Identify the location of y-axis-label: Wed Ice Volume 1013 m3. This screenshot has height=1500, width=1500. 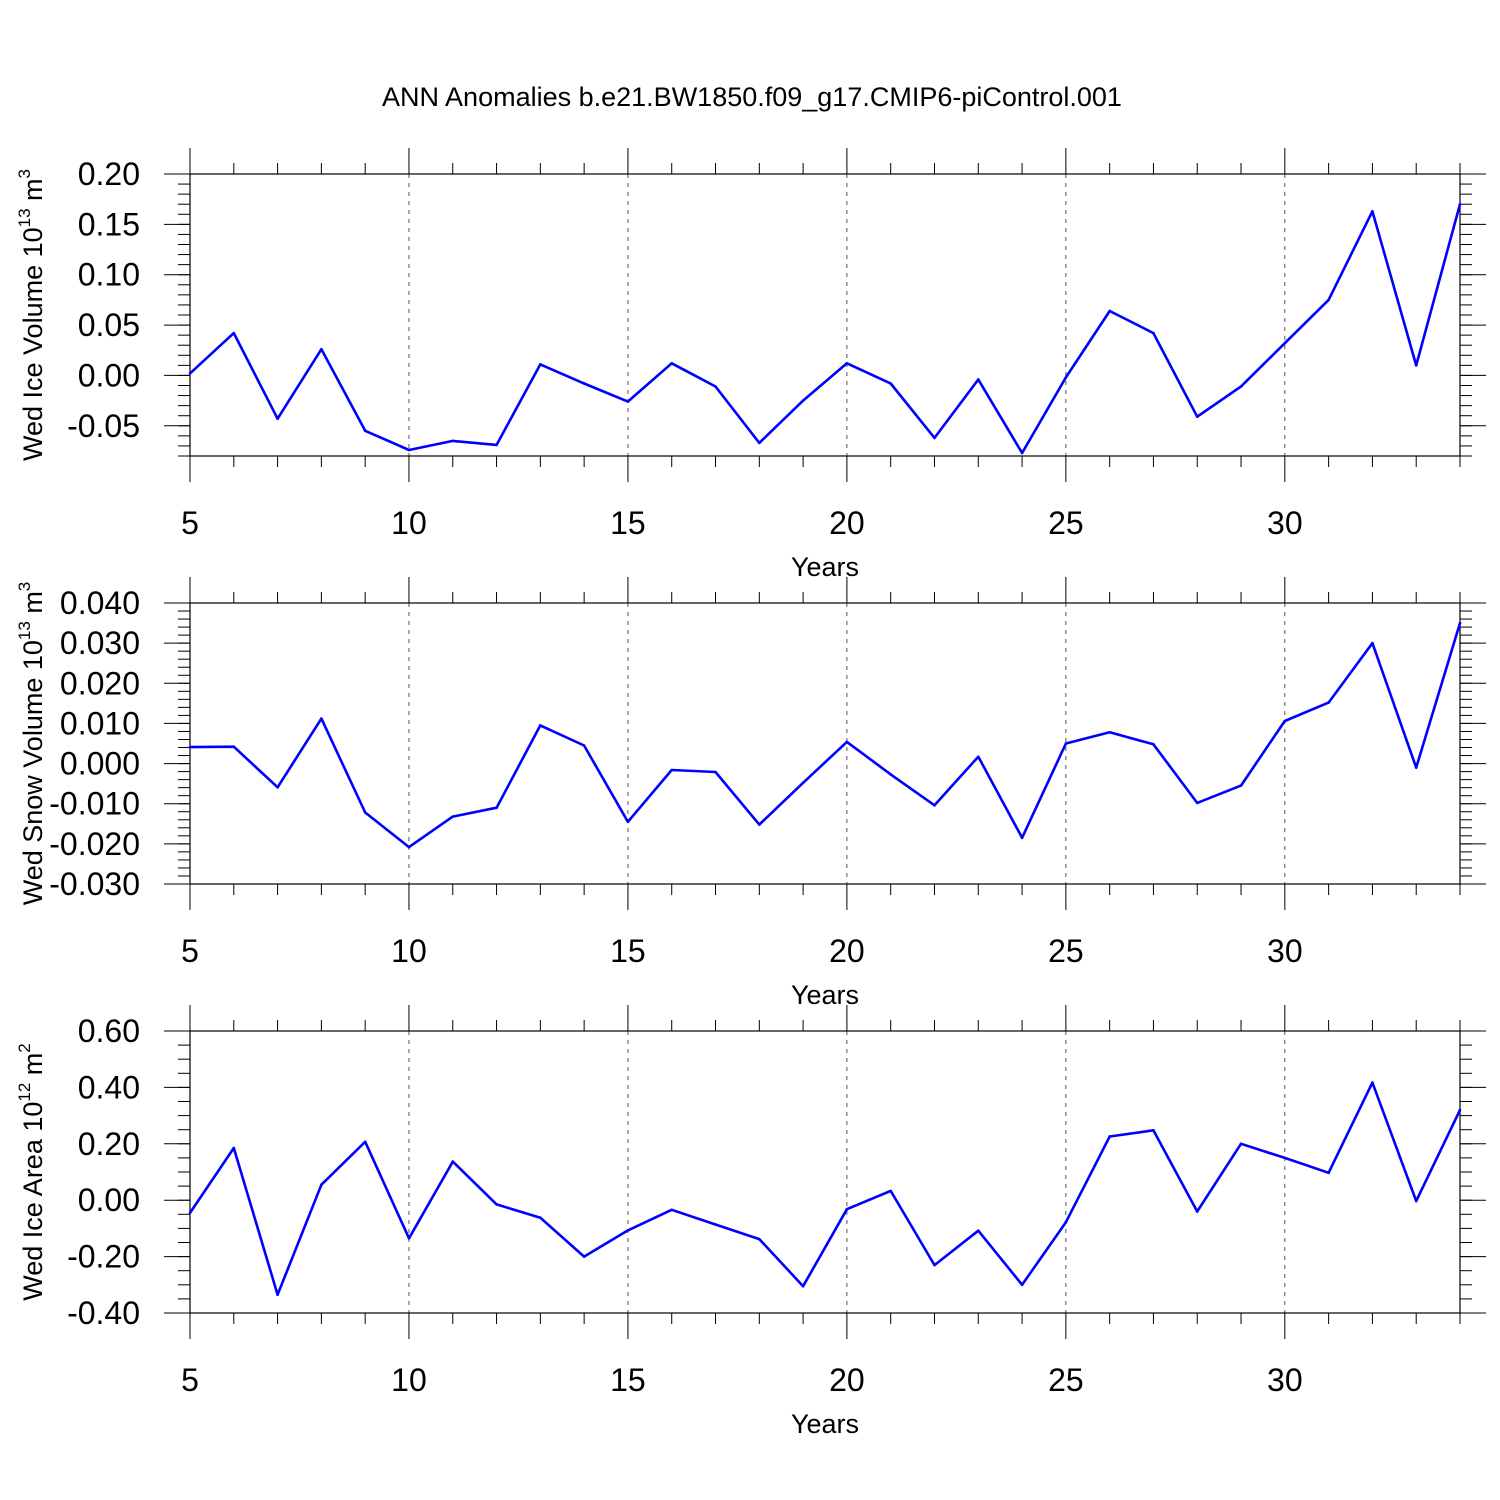
(31, 315).